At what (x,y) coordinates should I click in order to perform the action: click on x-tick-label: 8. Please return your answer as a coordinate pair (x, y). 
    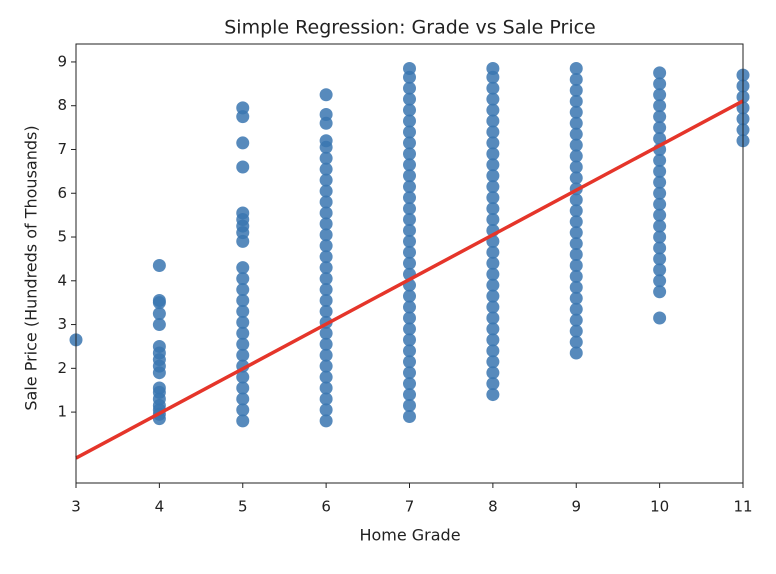
    Looking at the image, I should click on (493, 507).